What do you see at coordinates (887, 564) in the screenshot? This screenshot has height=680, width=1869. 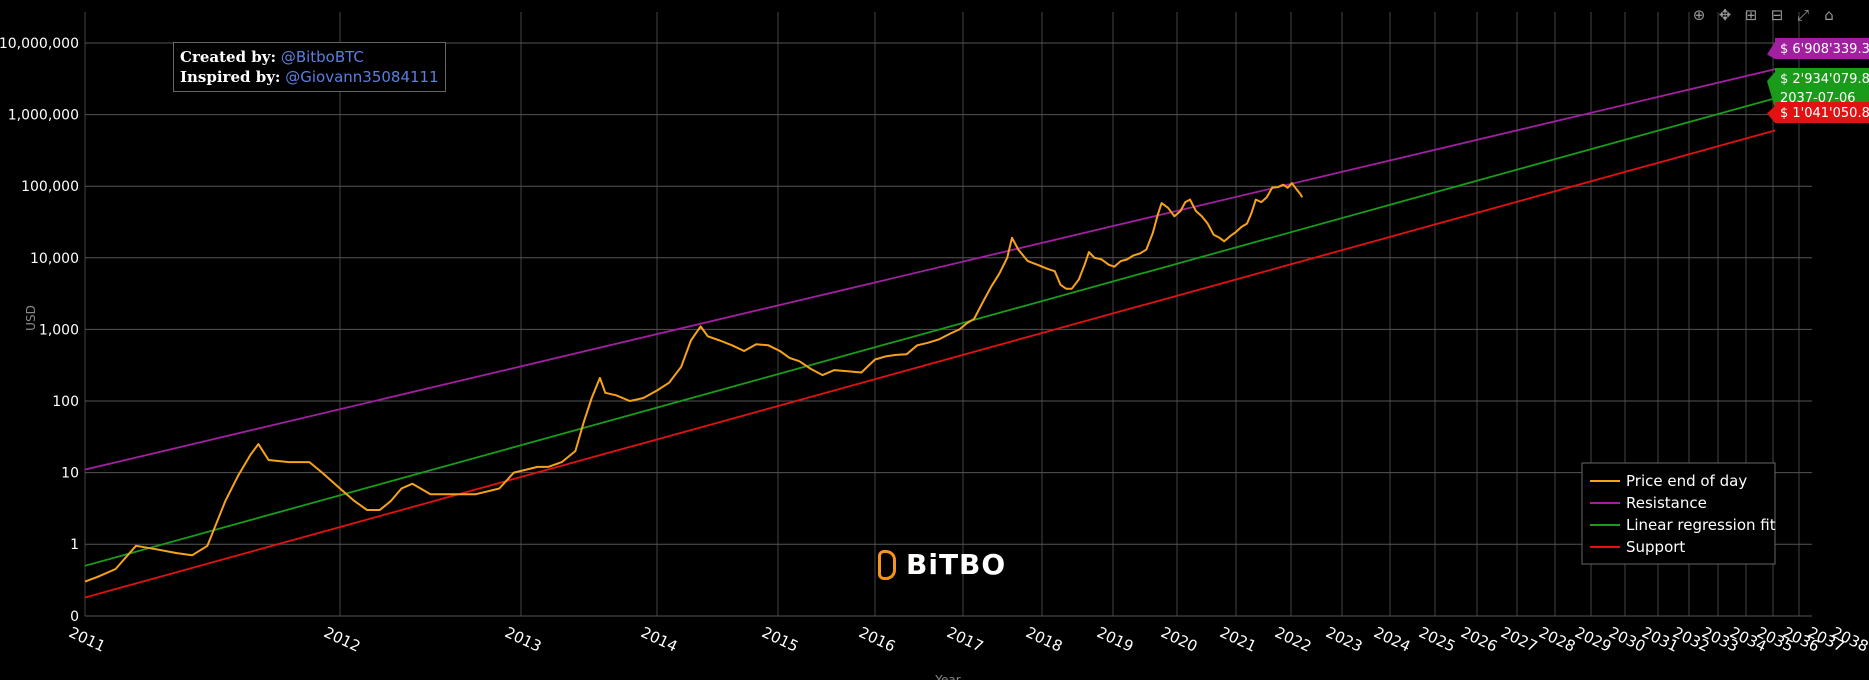 I see `bitbo-logo-icon` at bounding box center [887, 564].